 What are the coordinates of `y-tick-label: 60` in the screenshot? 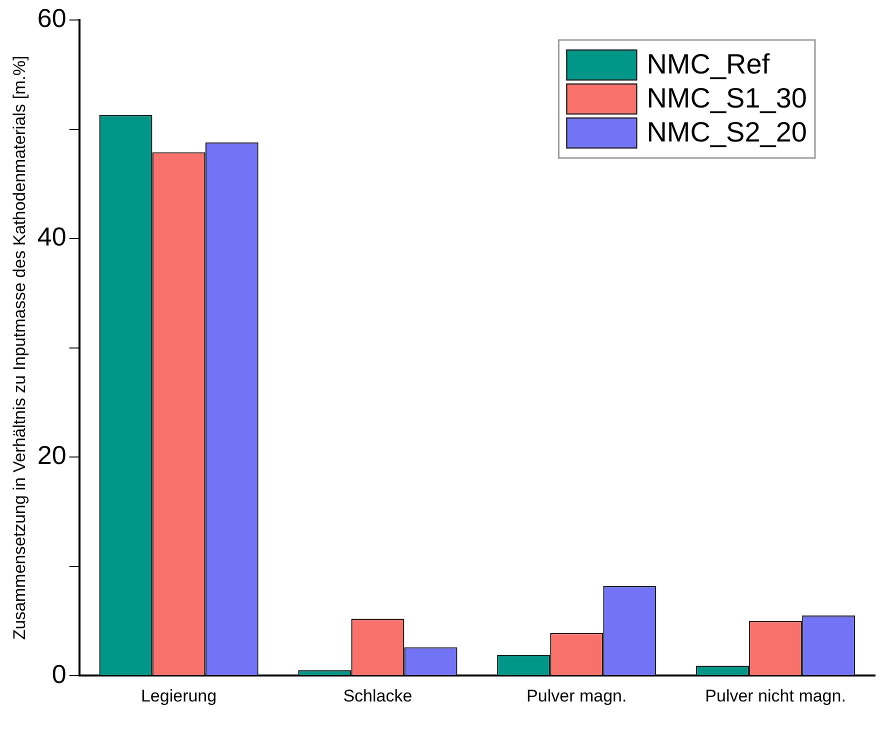 It's located at (51, 18).